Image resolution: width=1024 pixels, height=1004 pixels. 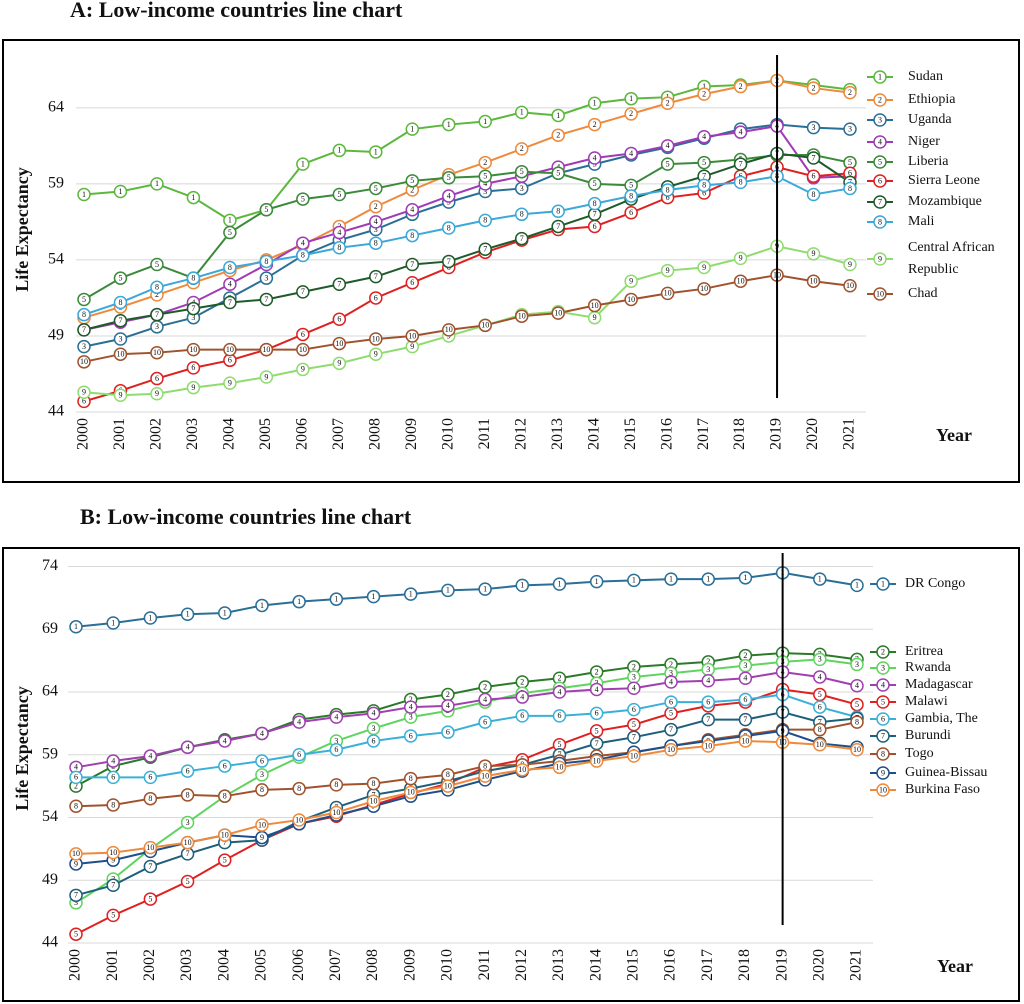 What do you see at coordinates (261, 965) in the screenshot?
I see `x-tick-label: 2005` at bounding box center [261, 965].